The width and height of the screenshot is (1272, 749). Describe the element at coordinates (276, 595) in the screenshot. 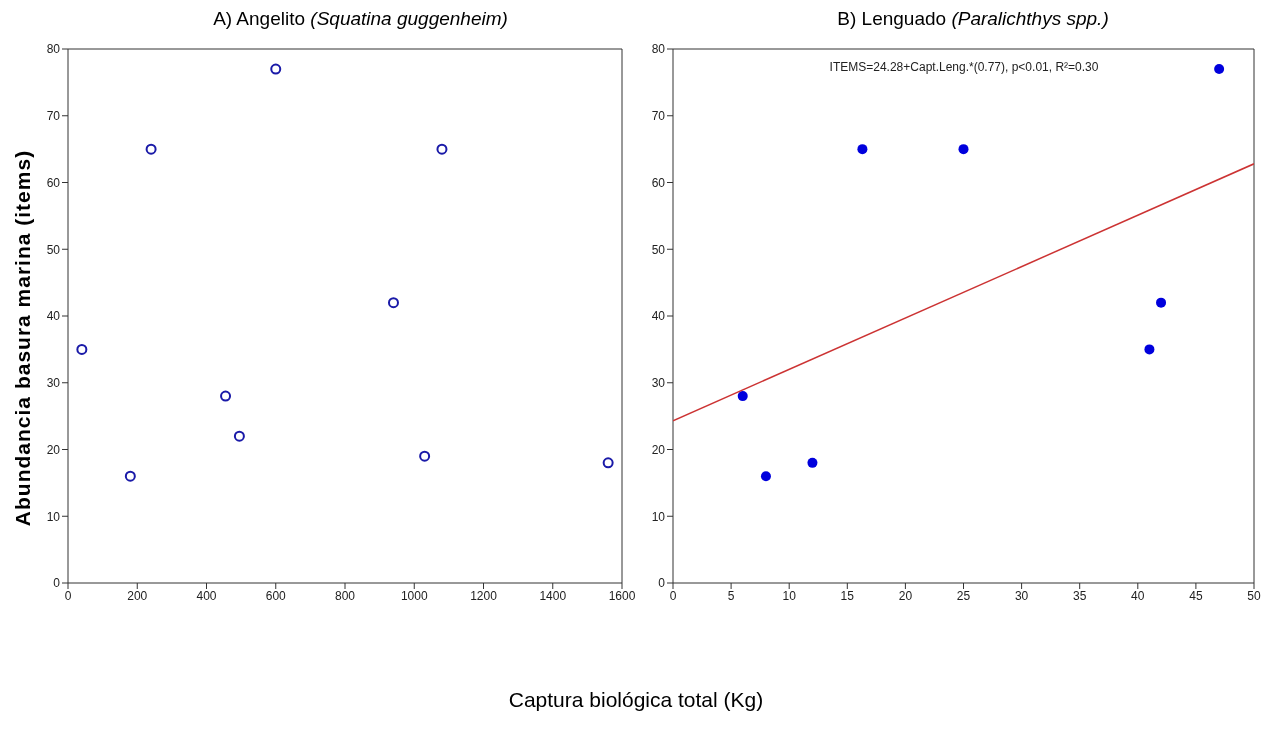

I see `x-tick-label: 600` at that location.